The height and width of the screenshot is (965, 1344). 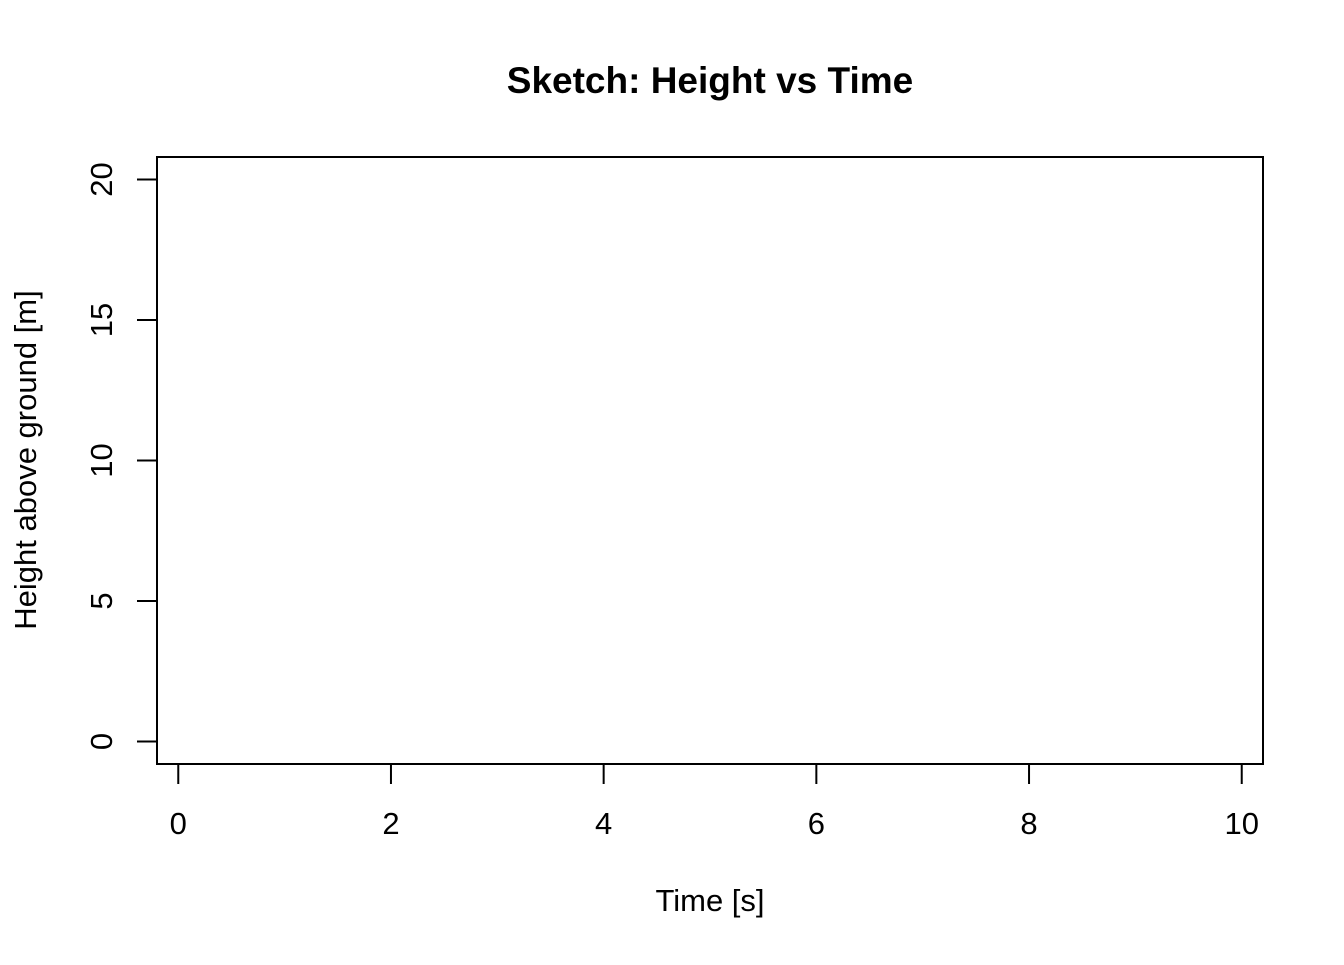 What do you see at coordinates (178, 823) in the screenshot?
I see `x-tick-label: 0` at bounding box center [178, 823].